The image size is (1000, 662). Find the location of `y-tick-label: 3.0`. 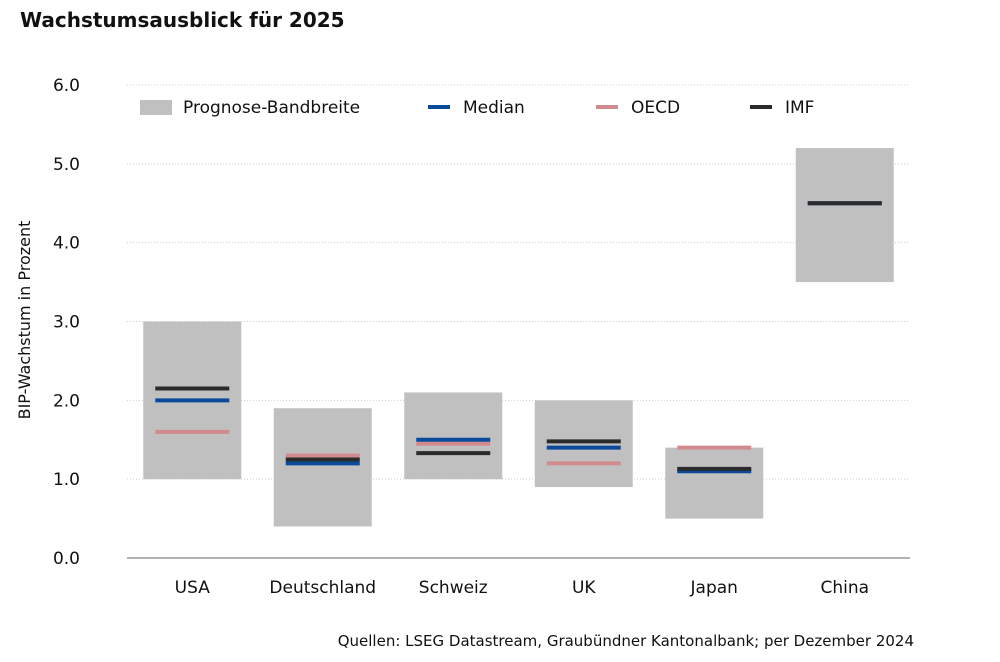

y-tick-label: 3.0 is located at coordinates (66, 323).